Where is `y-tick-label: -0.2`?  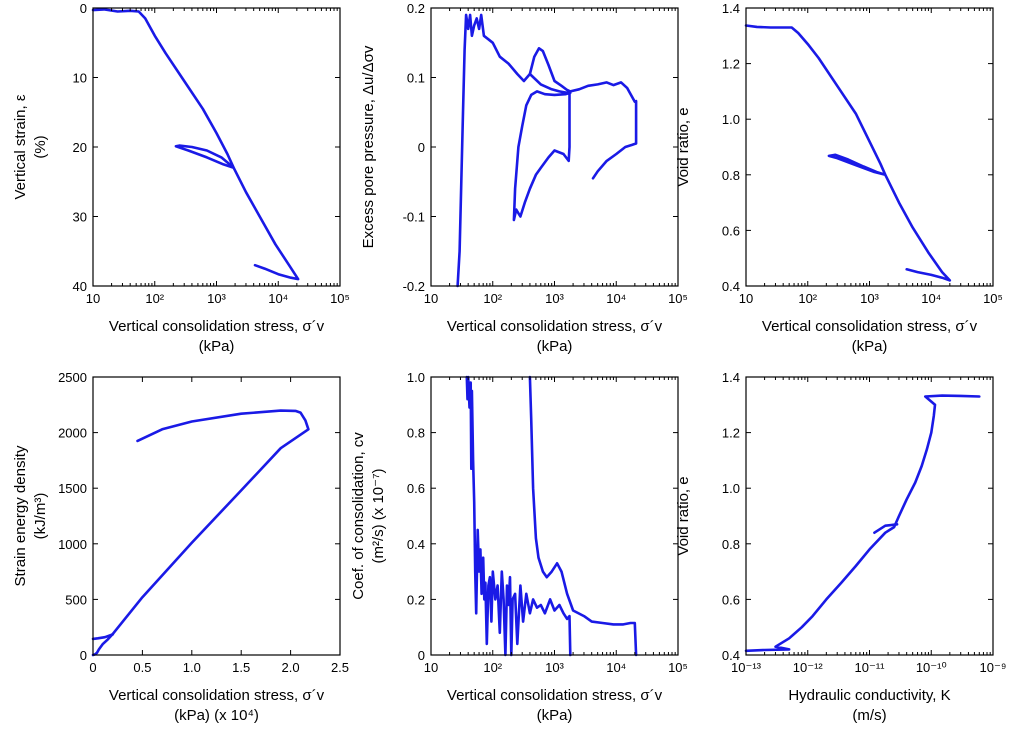
y-tick-label: -0.2 is located at coordinates (414, 286).